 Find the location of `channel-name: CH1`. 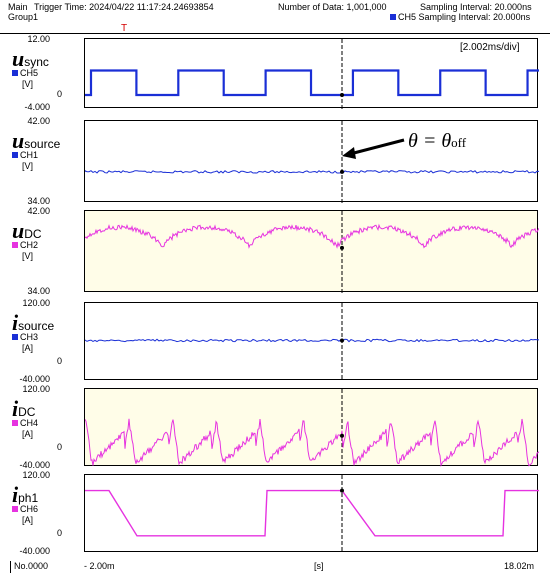

channel-name: CH1 is located at coordinates (25, 155).